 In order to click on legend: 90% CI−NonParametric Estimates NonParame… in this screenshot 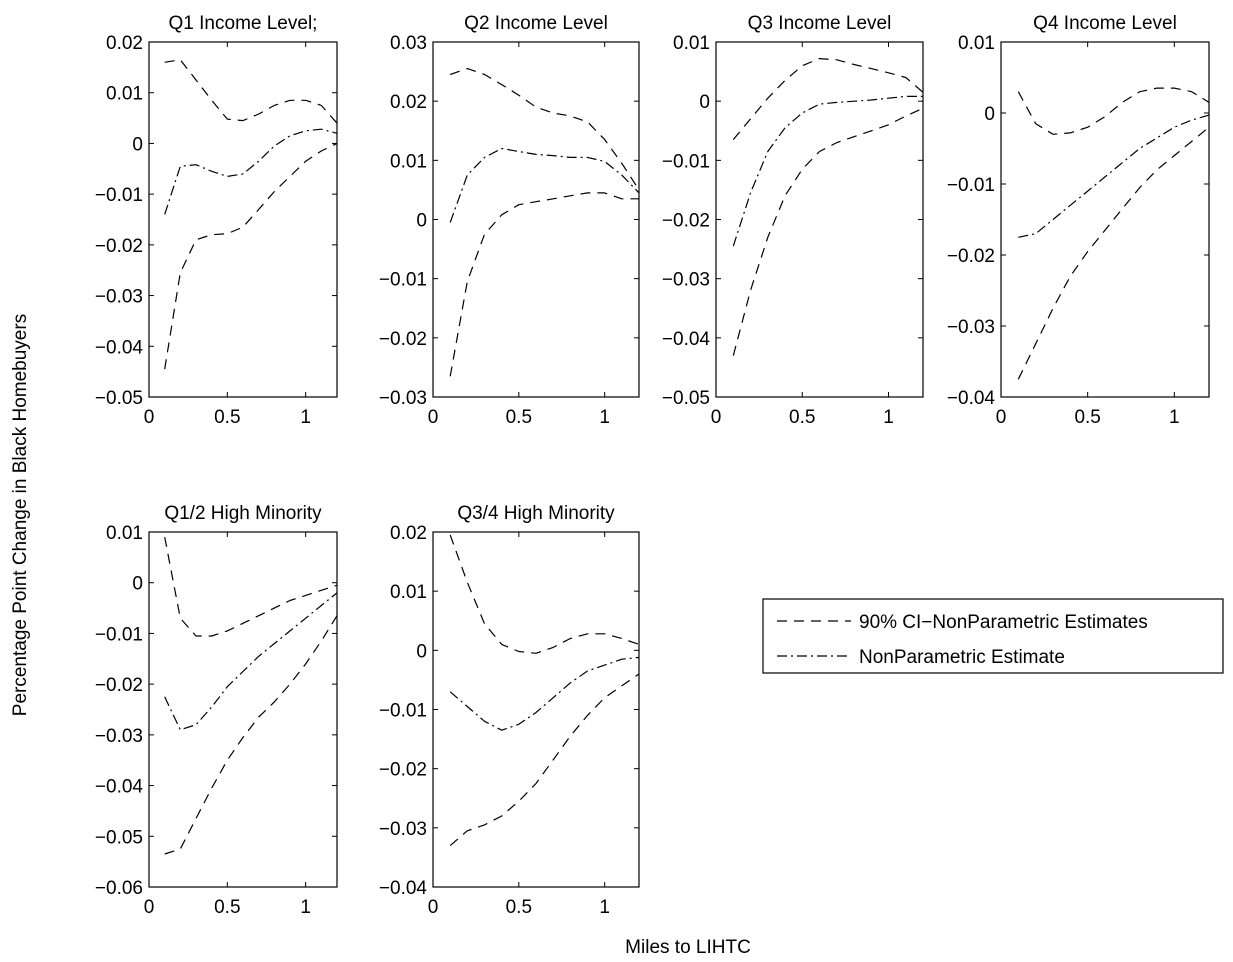, I will do `click(993, 636)`.